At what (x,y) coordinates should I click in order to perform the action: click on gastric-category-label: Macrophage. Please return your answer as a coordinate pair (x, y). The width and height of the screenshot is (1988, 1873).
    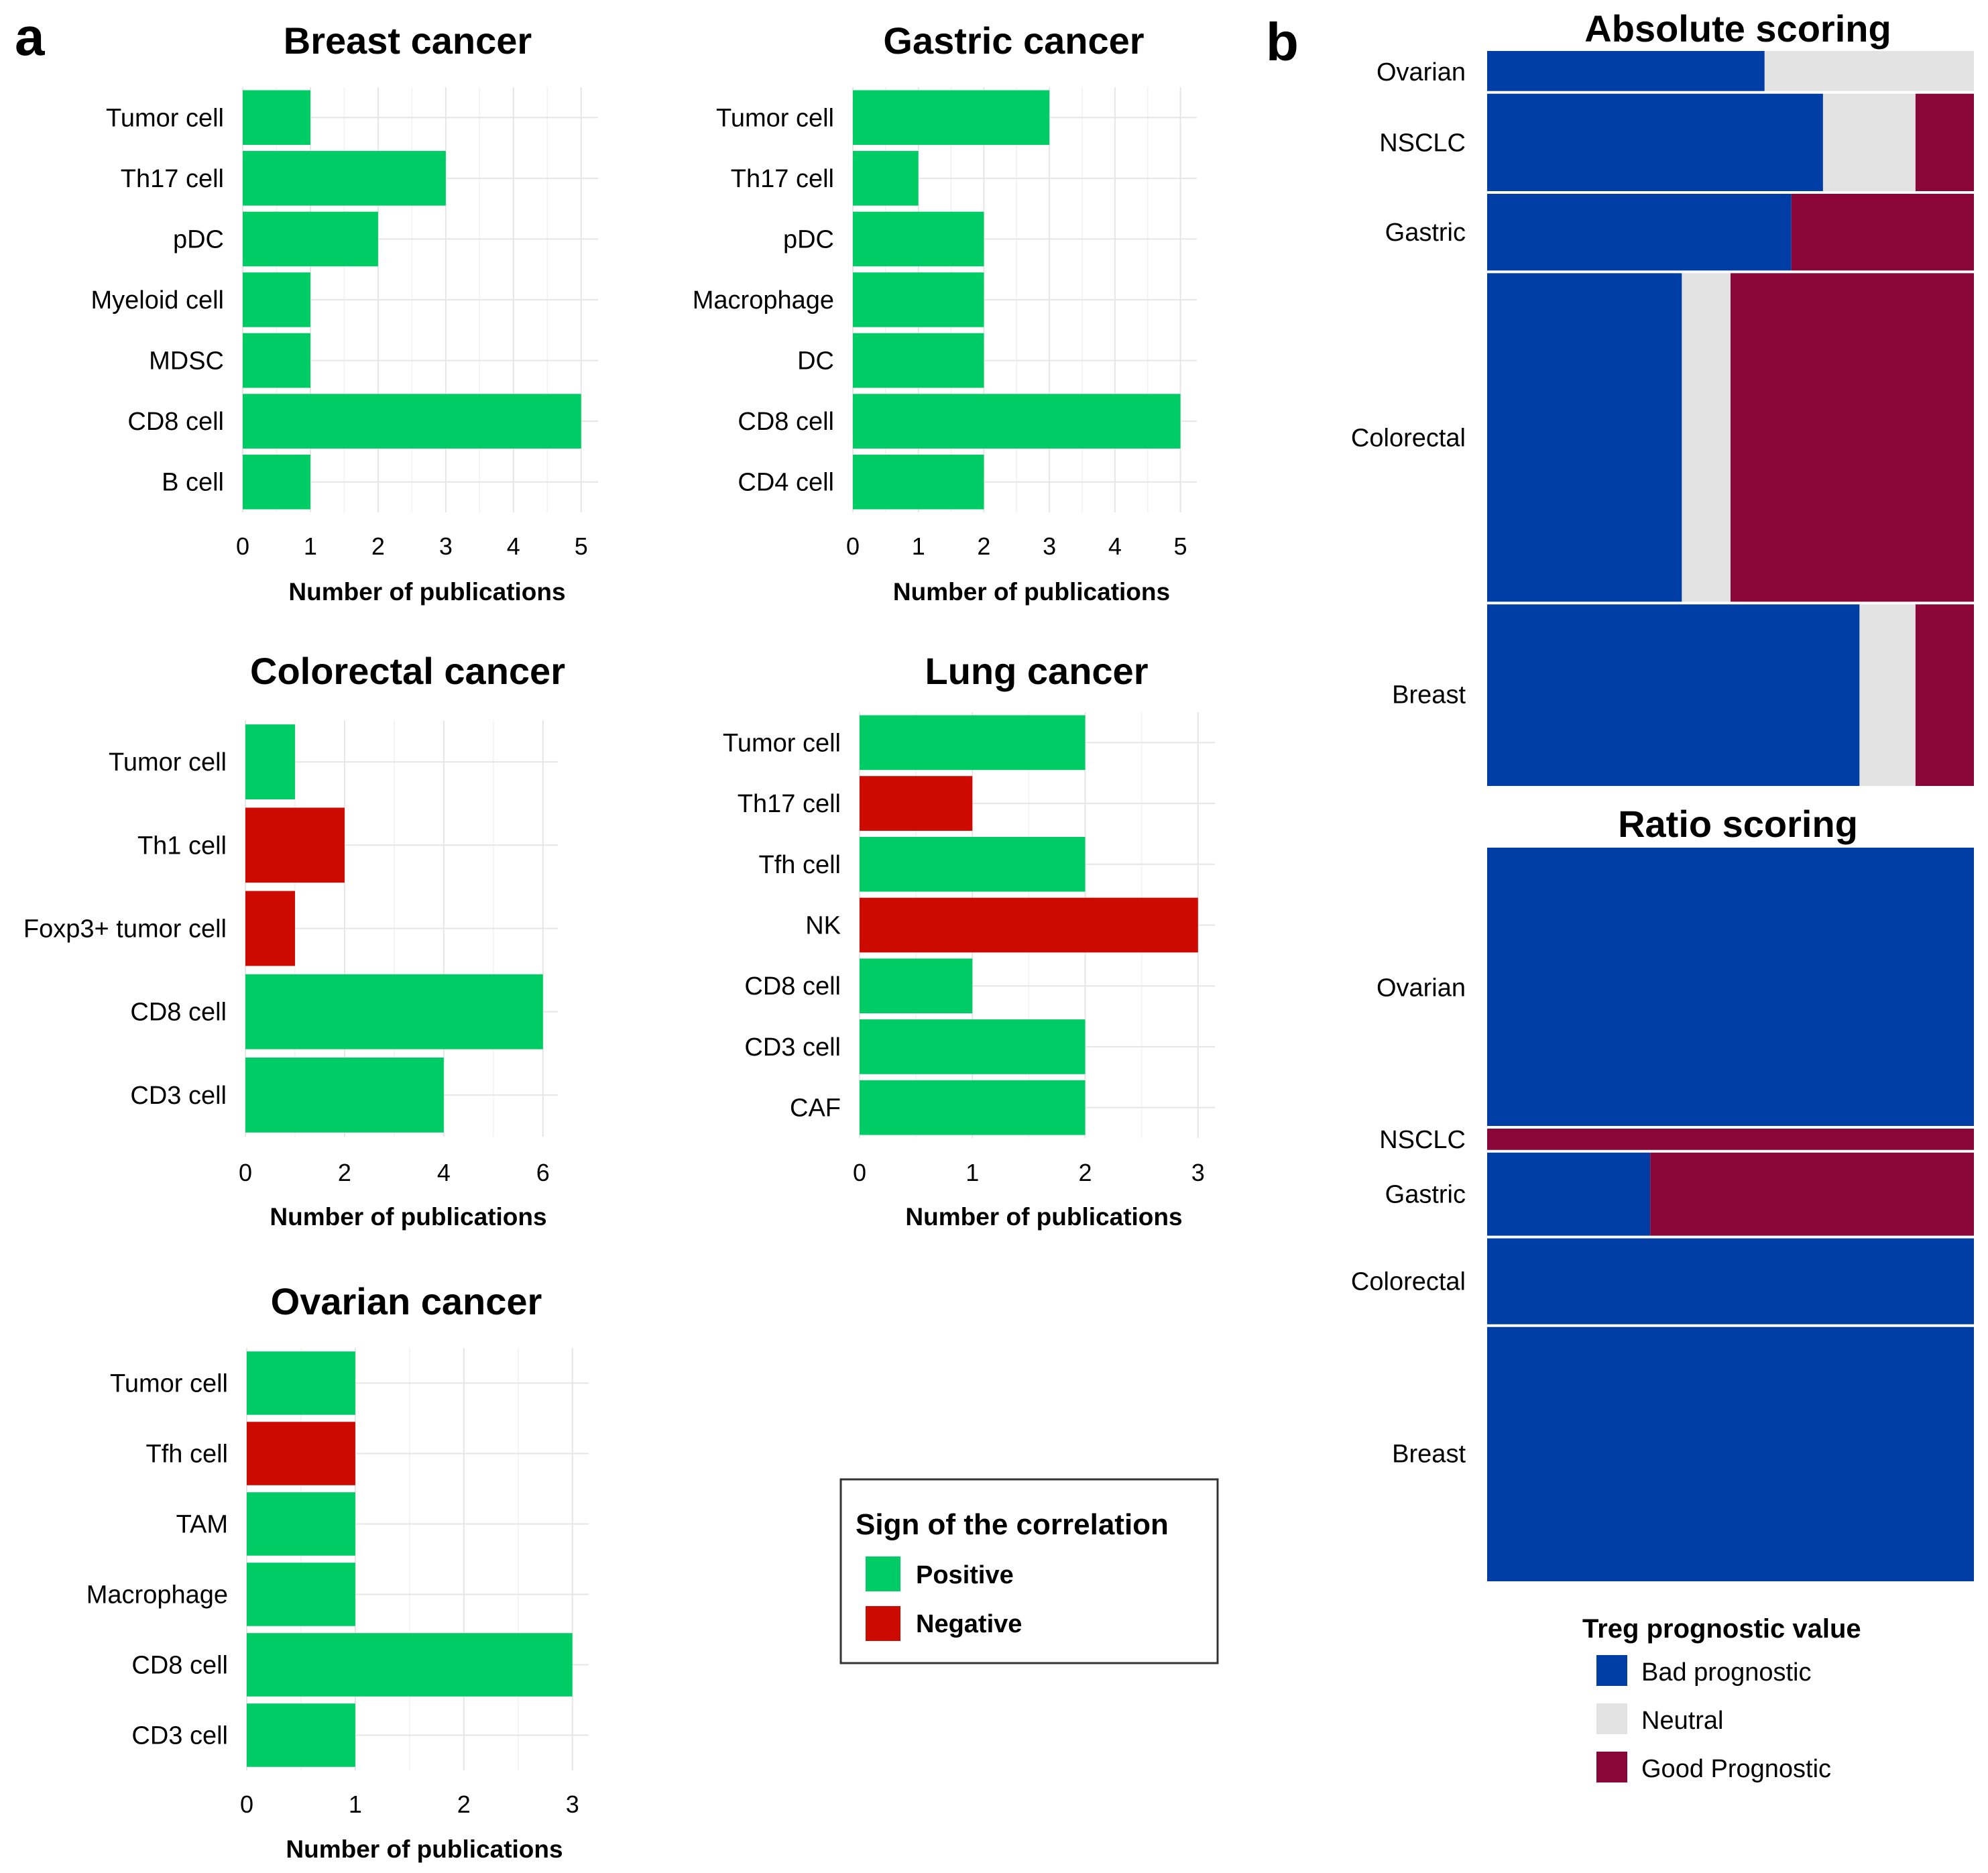
    Looking at the image, I should click on (764, 300).